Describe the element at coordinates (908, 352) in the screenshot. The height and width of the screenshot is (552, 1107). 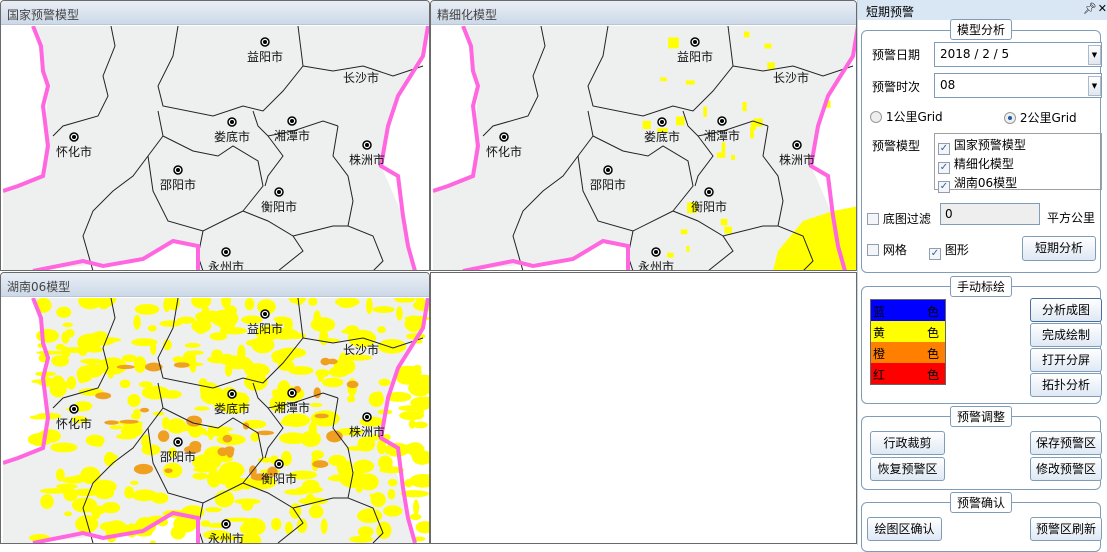
I see `color-swatch: 橙色` at that location.